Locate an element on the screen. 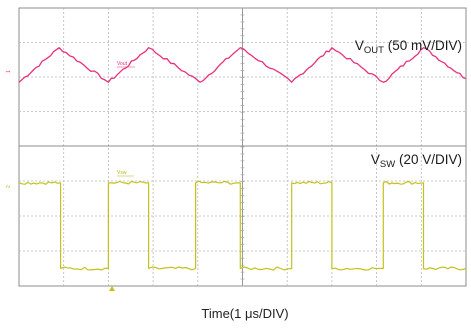 This screenshot has height=328, width=471. vout-label-main: V is located at coordinates (359, 45).